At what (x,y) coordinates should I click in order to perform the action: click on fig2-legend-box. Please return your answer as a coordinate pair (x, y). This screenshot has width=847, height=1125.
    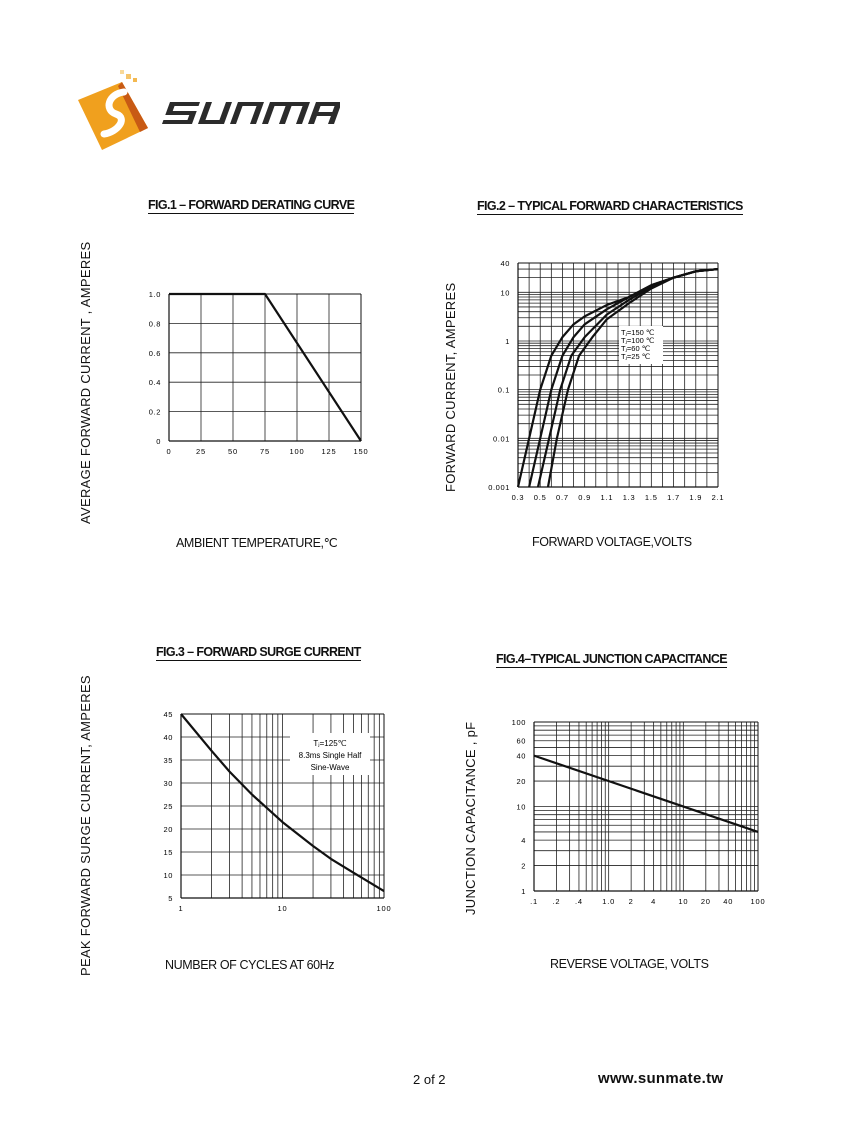
    Looking at the image, I should click on (641, 345).